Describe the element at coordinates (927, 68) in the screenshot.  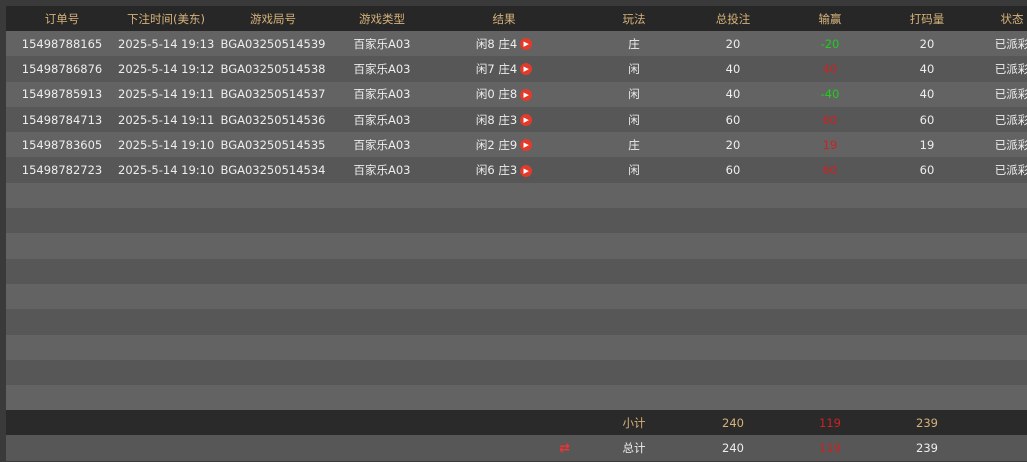
I see `valid-text: 40` at that location.